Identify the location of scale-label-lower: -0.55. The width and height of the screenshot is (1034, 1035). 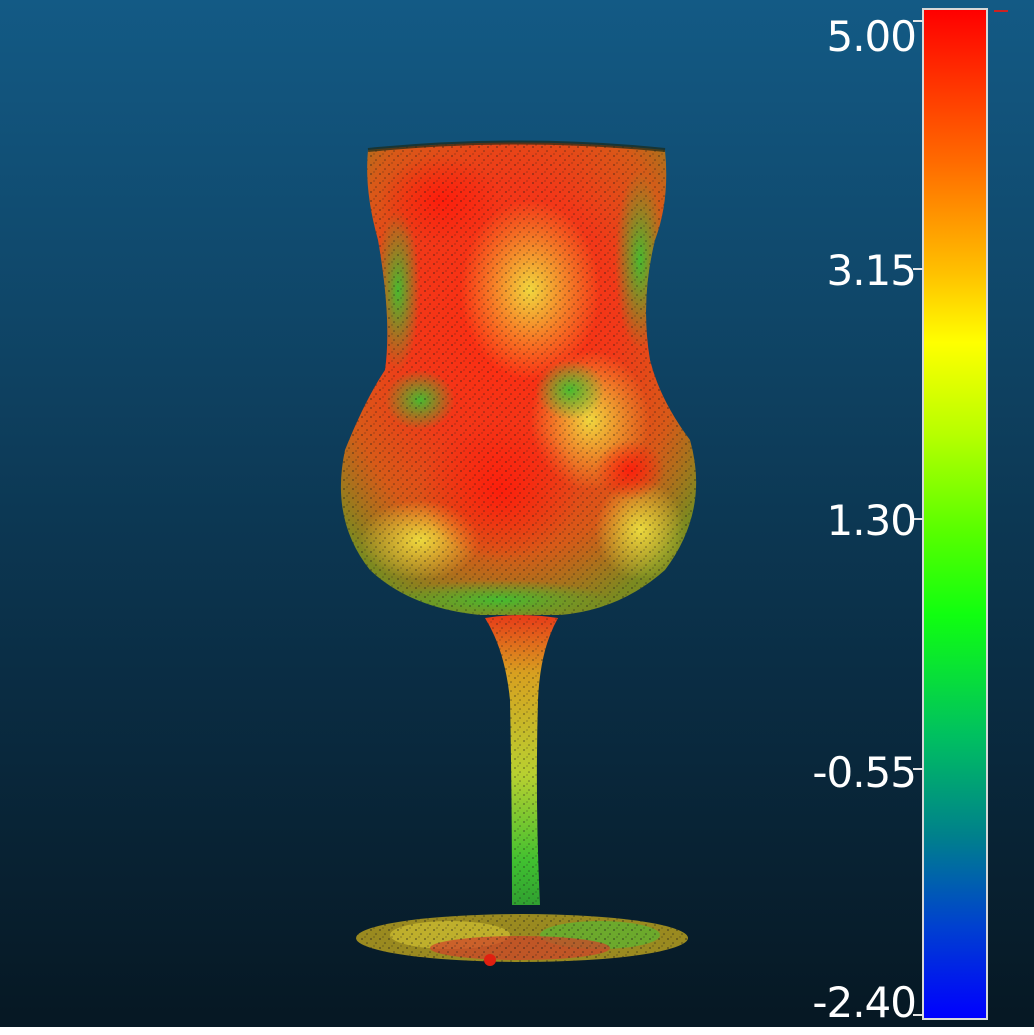
(864, 772).